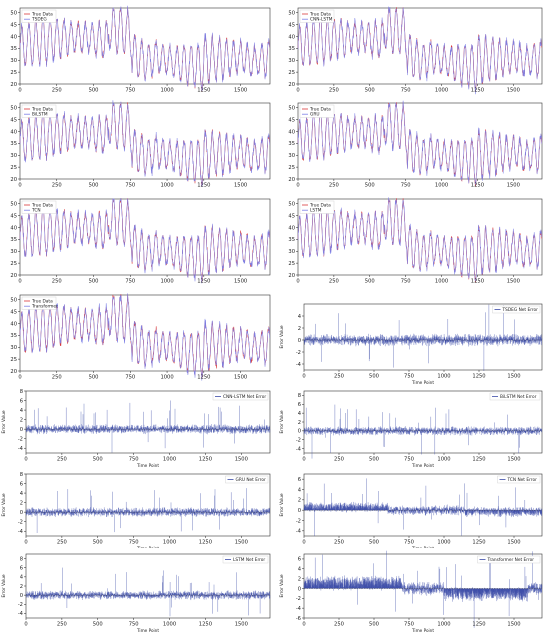 The height and width of the screenshot is (638, 550). Describe the element at coordinates (303, 543) in the screenshot. I see `x-tick-label: 0` at that location.